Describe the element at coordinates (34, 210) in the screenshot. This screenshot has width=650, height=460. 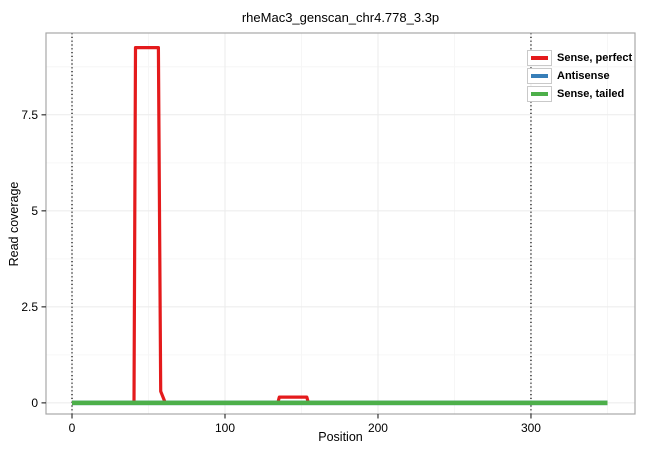
I see `y-tick-label: 5` at that location.